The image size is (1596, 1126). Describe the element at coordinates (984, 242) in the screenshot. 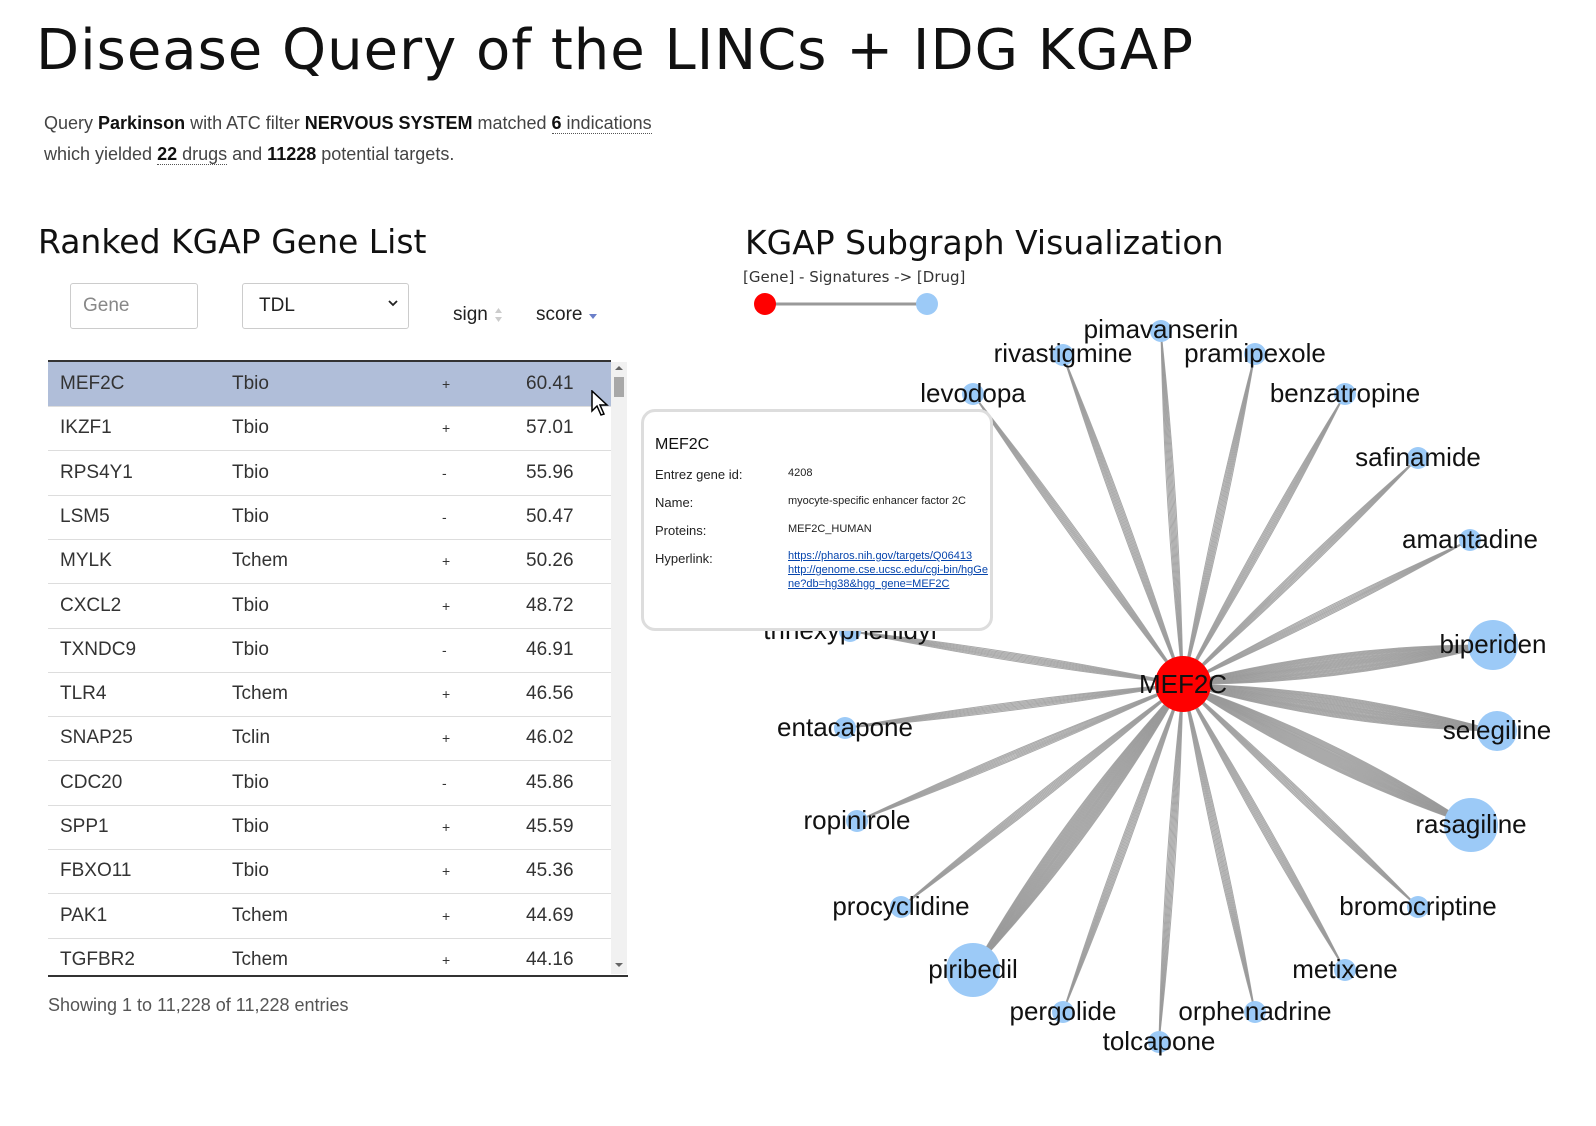

I see `subgraph-title: KGAP Subgraph Visualization` at that location.